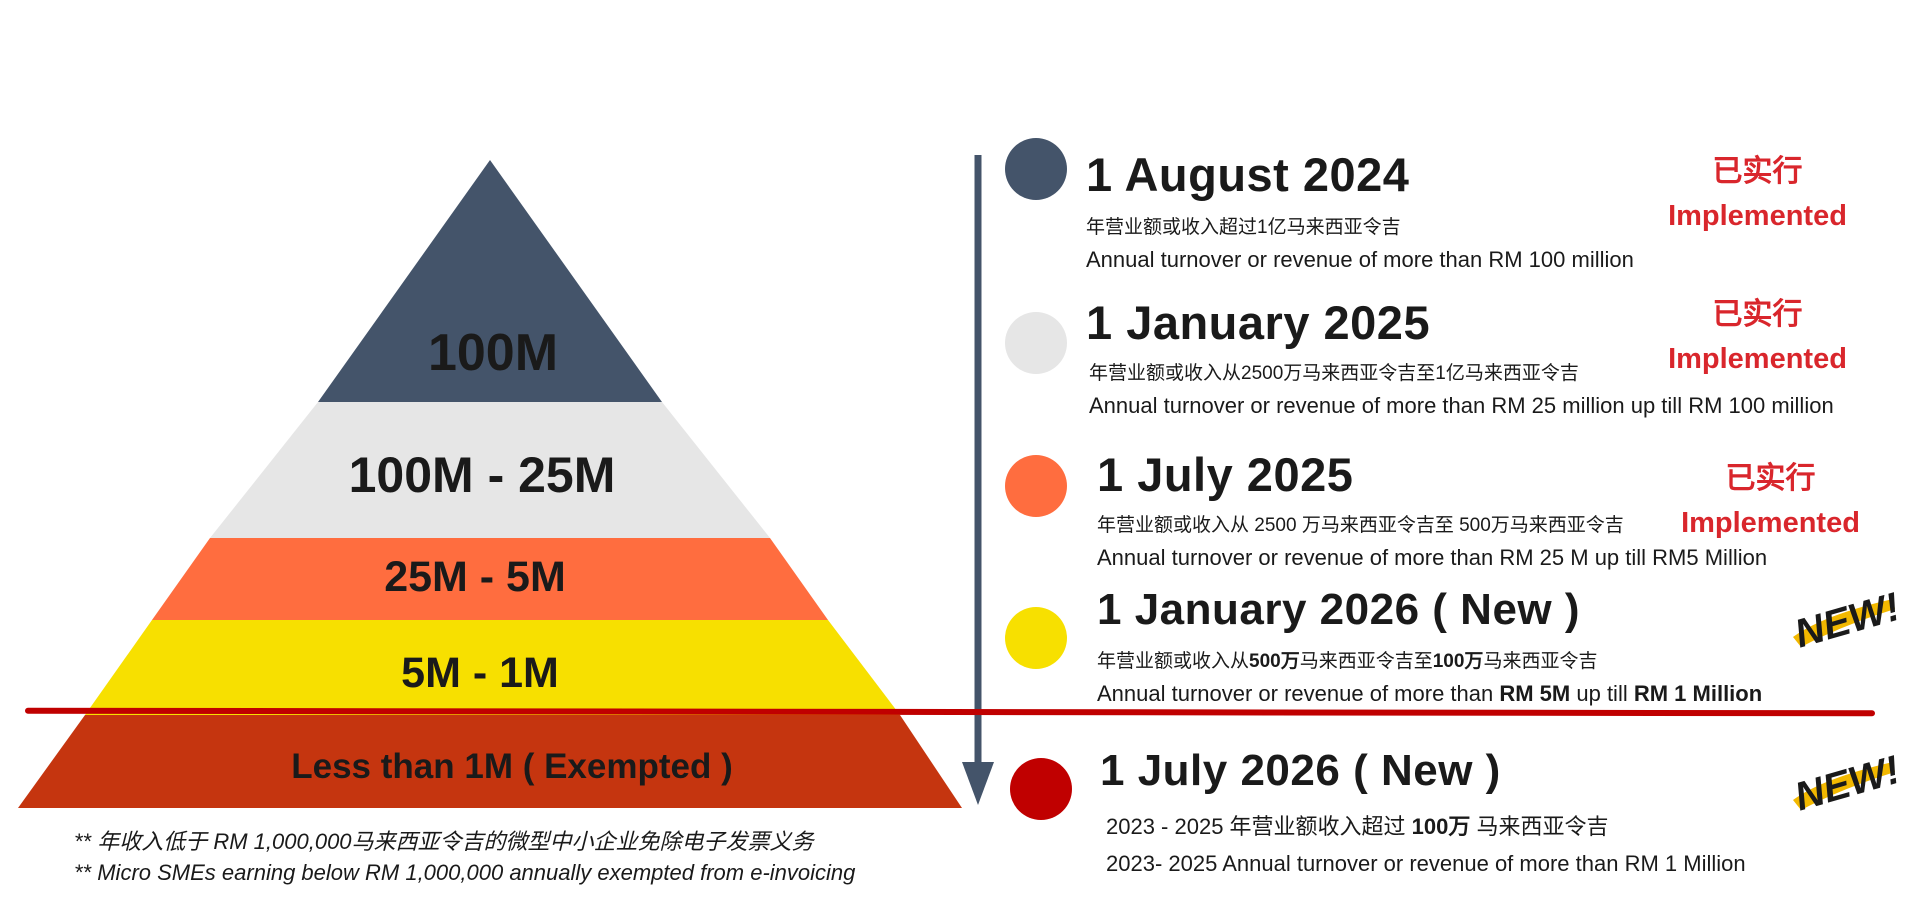  What do you see at coordinates (1036, 343) in the screenshot?
I see `timeline-dot-jan-2025` at bounding box center [1036, 343].